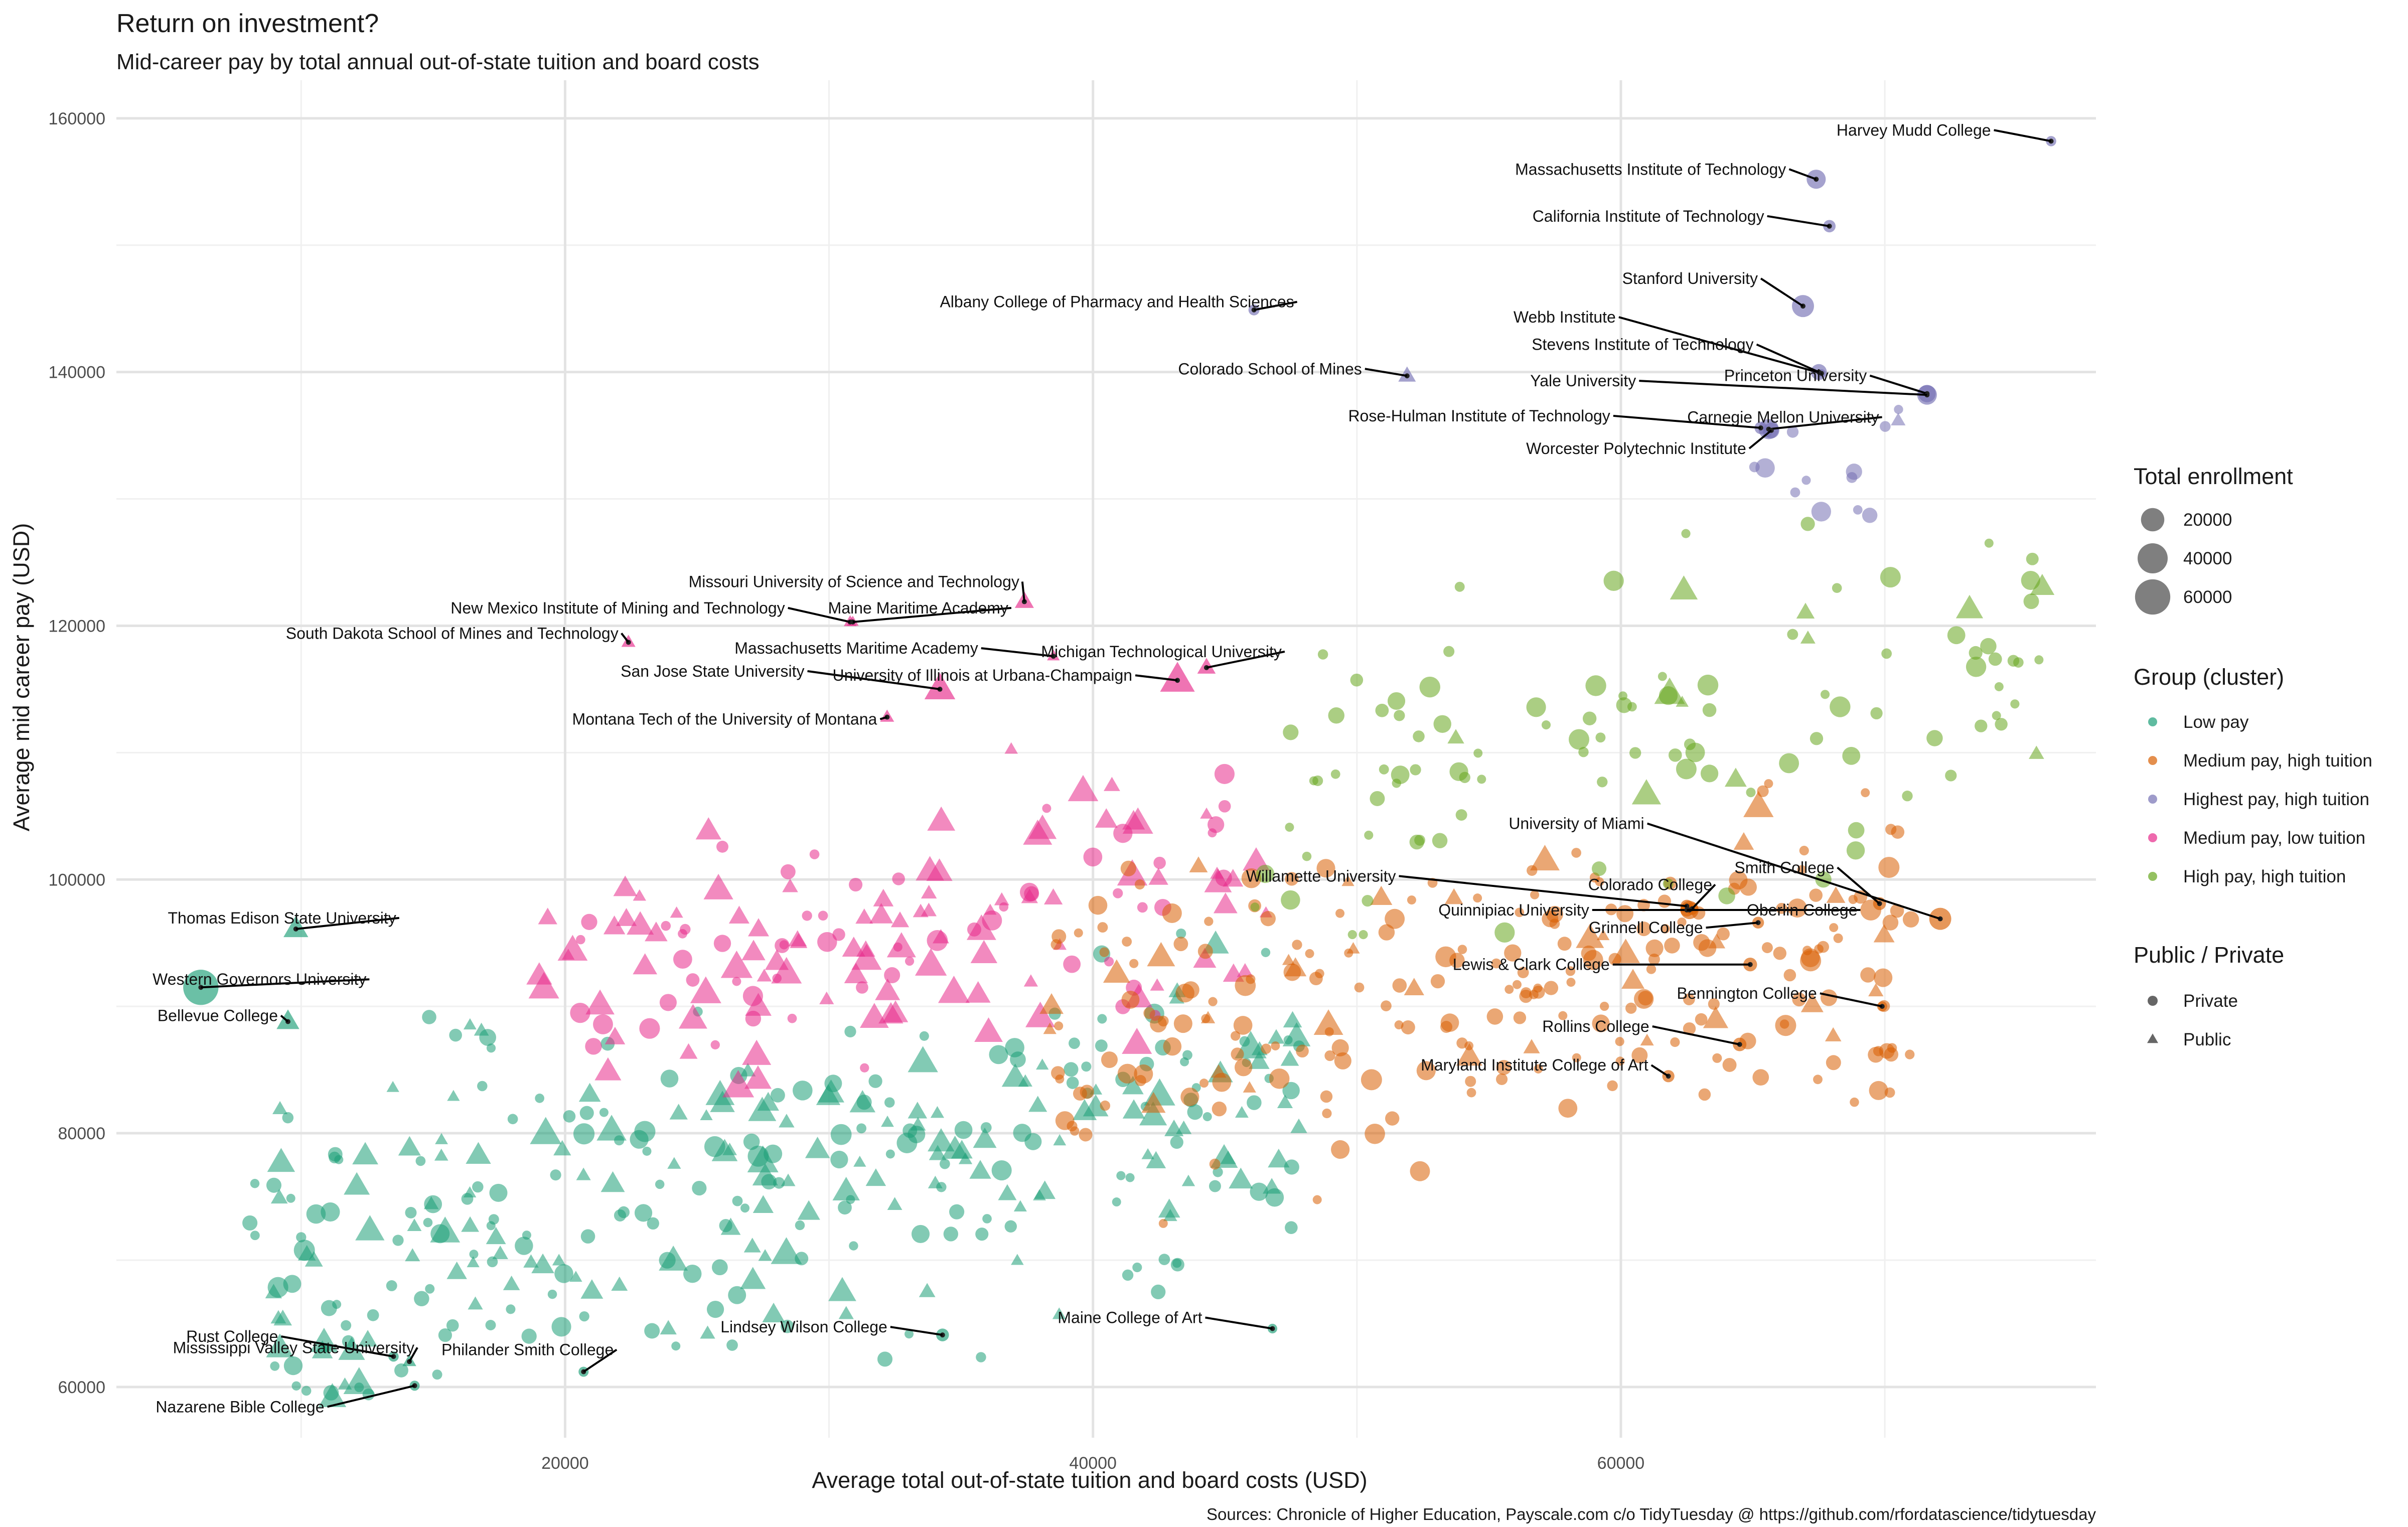  Describe the element at coordinates (1093, 1463) in the screenshot. I see `x-tick-label: 40000` at that location.